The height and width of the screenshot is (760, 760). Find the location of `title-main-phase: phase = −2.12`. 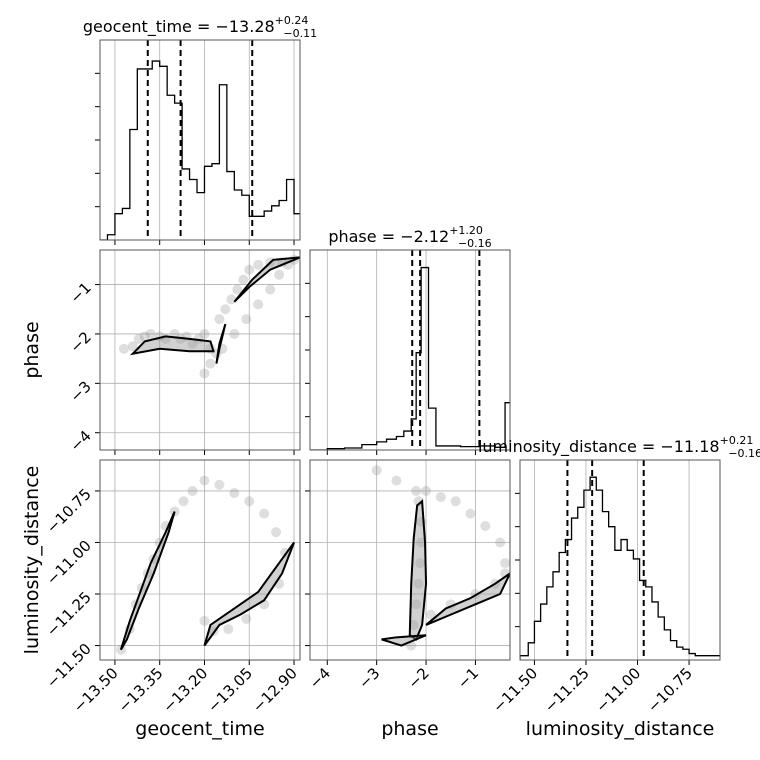

title-main-phase: phase = −2.12 is located at coordinates (388, 236).